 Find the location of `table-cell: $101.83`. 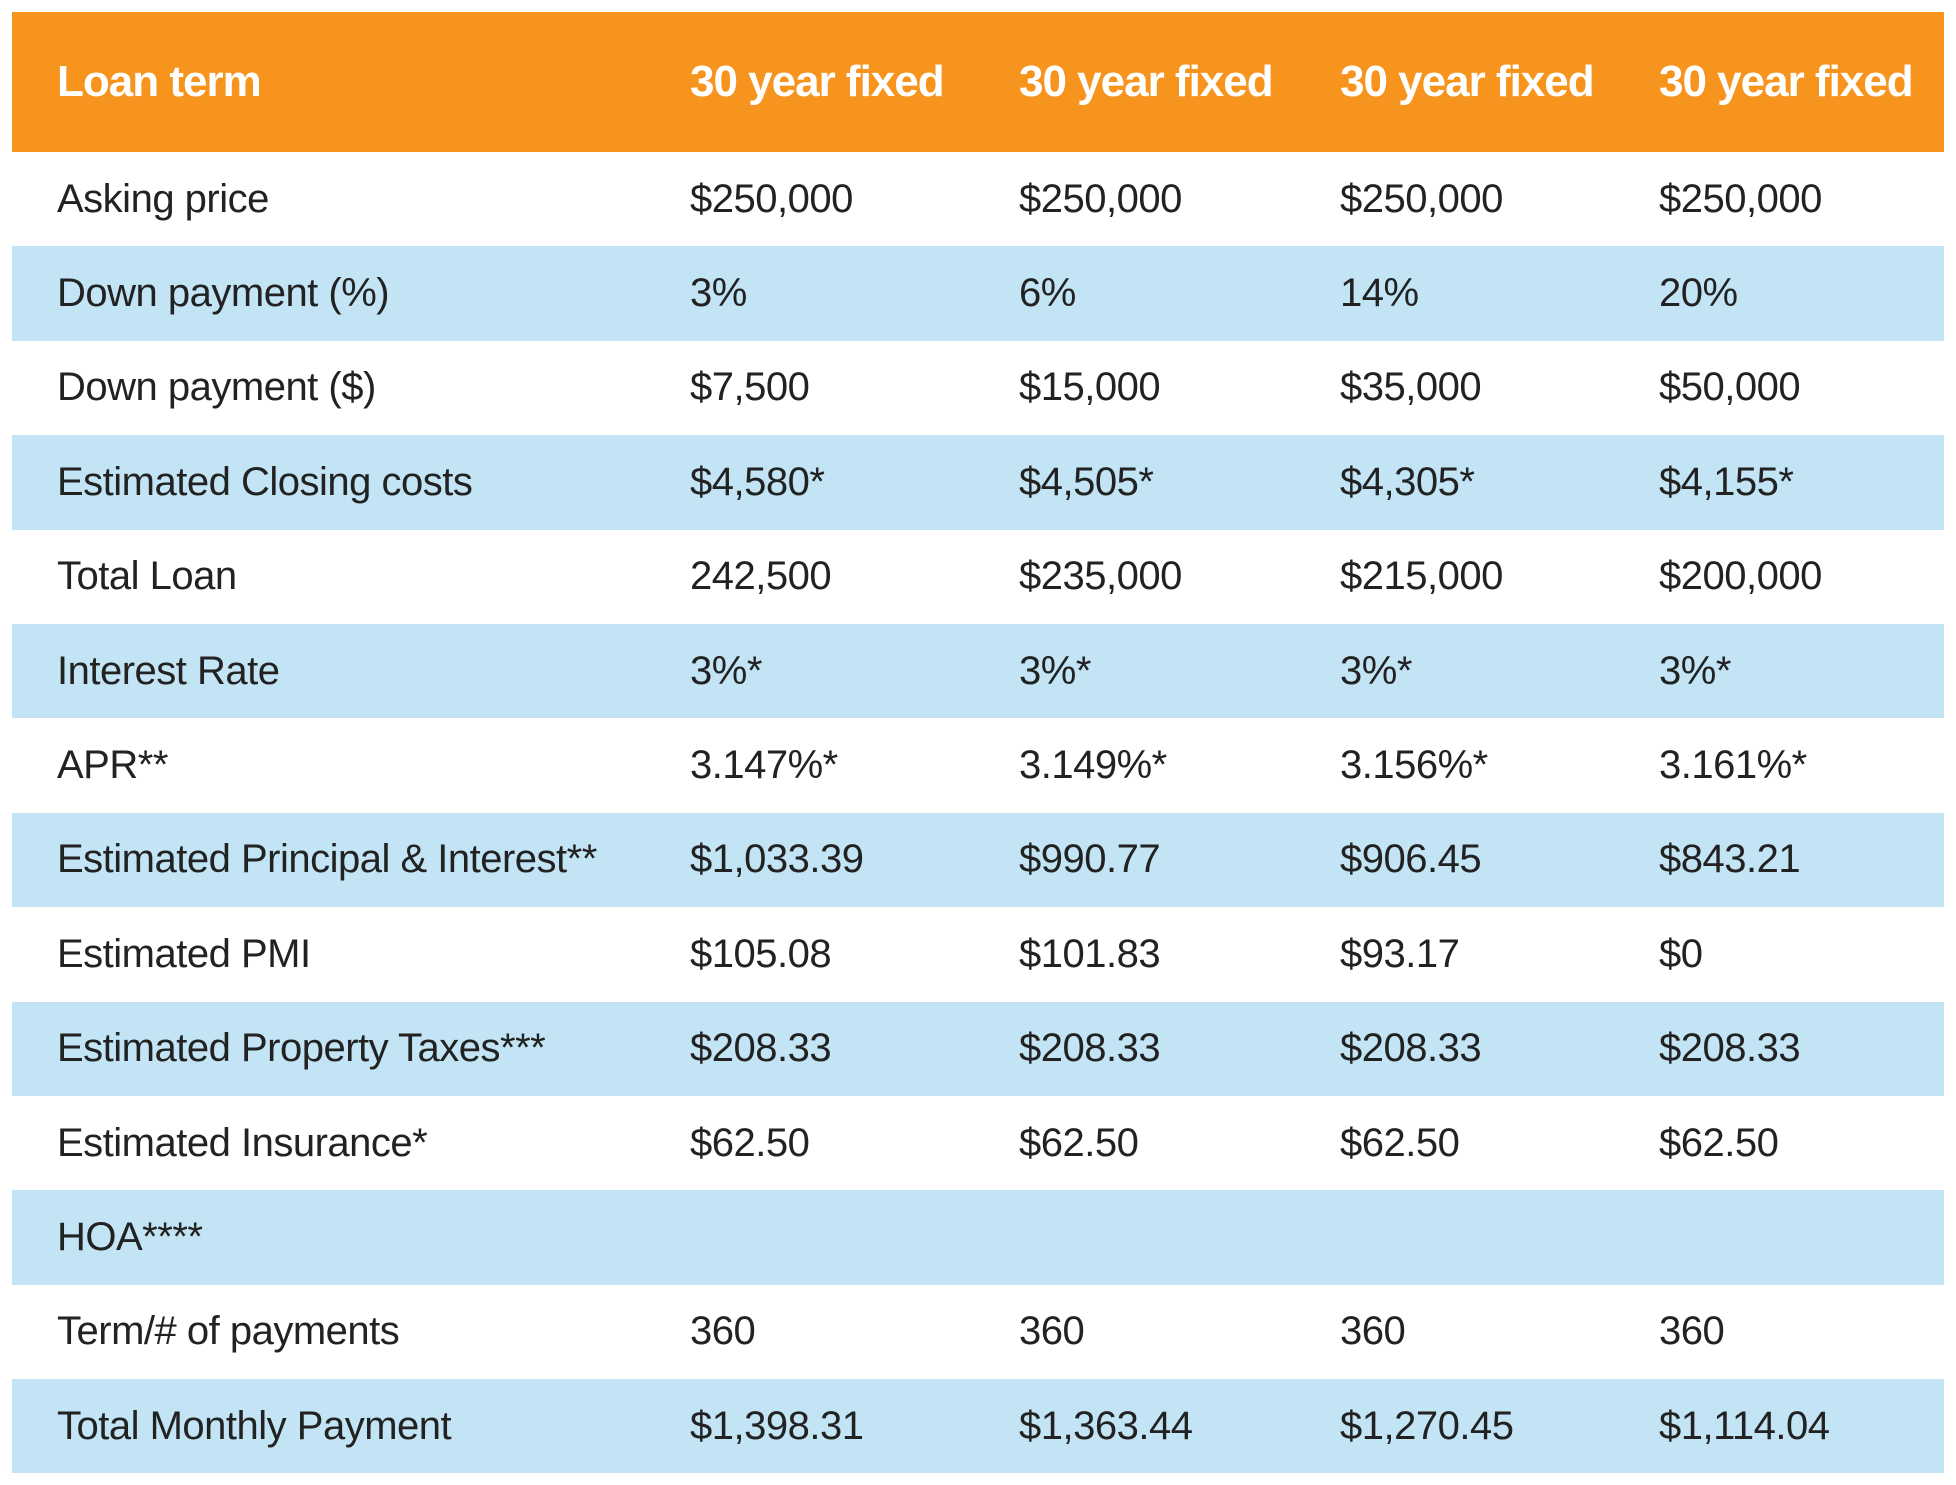

table-cell: $101.83 is located at coordinates (1090, 953).